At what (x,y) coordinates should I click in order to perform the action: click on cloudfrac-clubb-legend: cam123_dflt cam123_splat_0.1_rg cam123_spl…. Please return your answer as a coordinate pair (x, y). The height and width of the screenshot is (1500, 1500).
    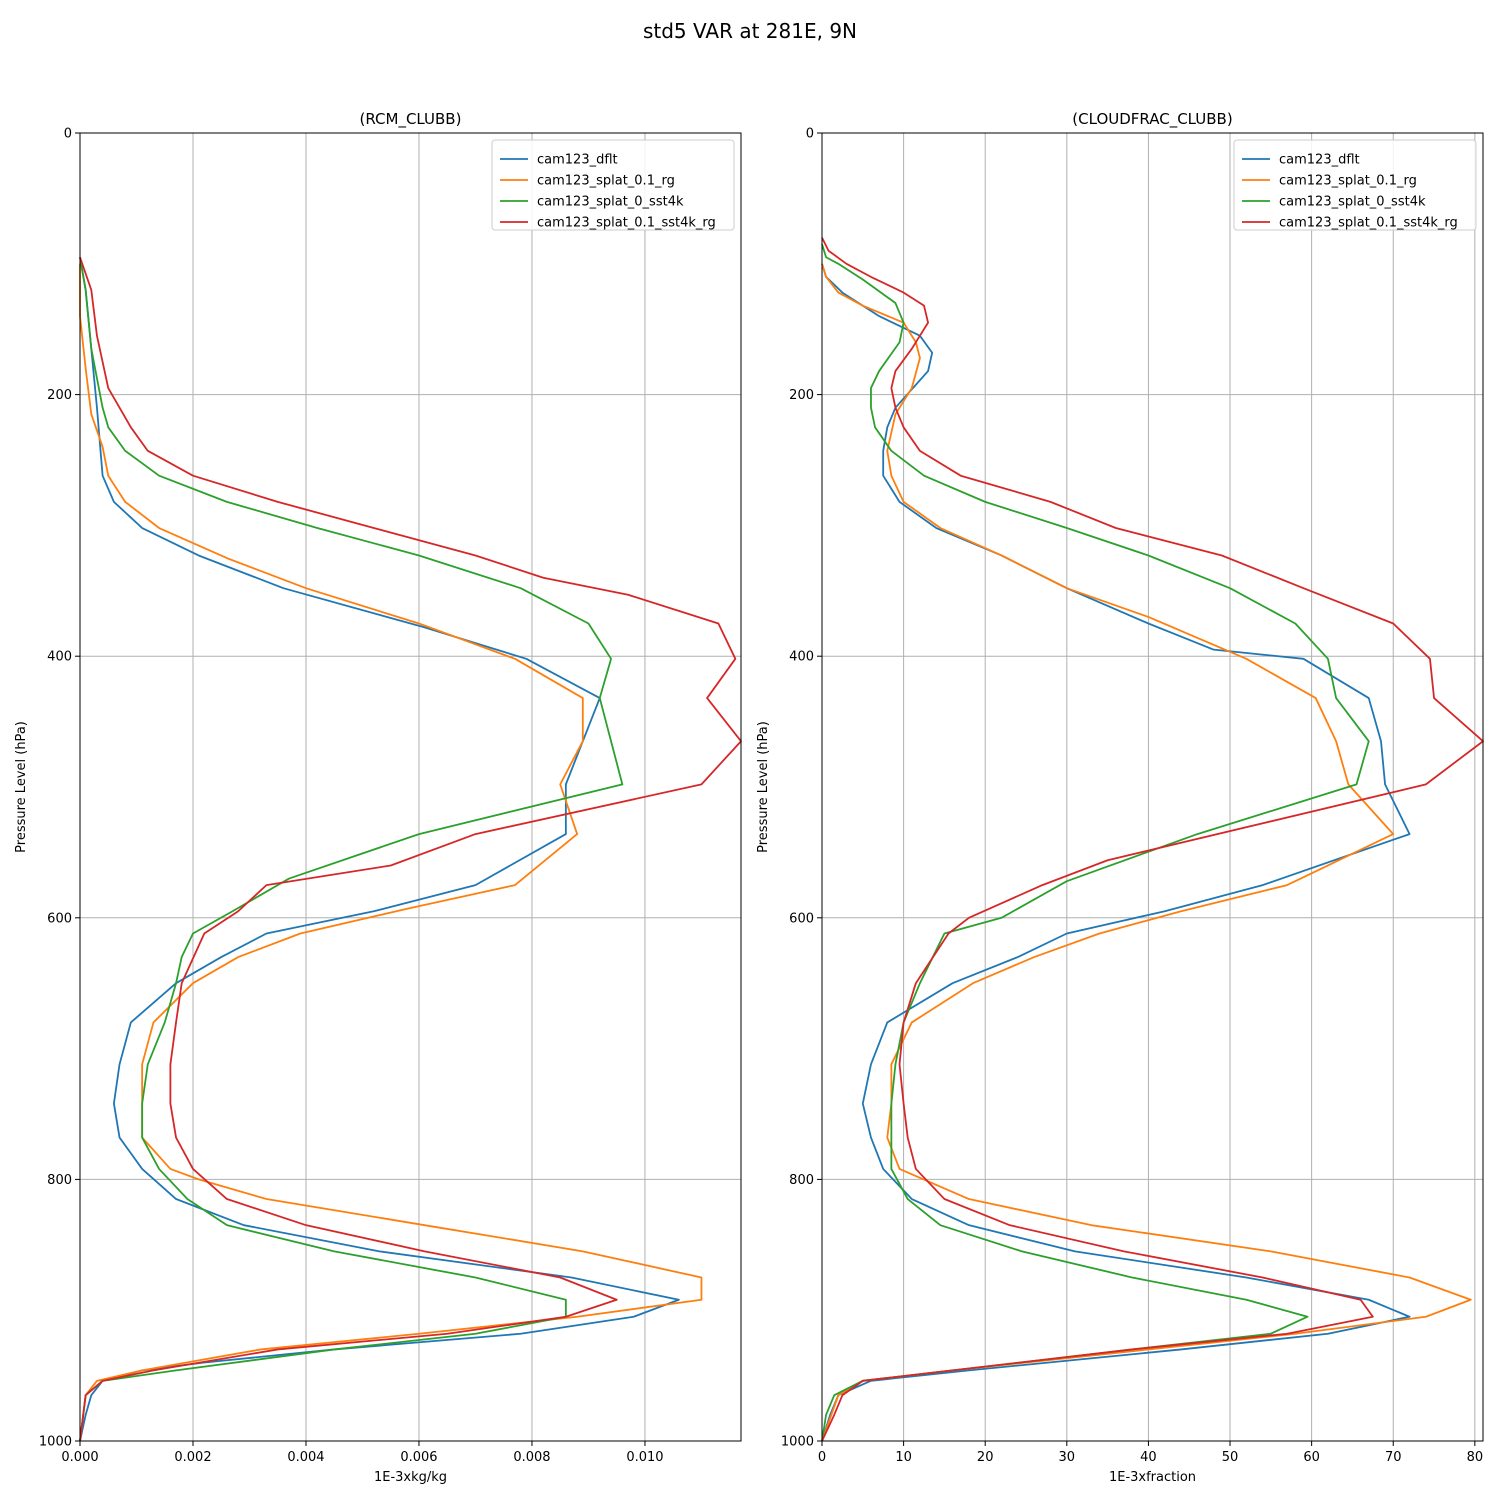
    Looking at the image, I should click on (1355, 185).